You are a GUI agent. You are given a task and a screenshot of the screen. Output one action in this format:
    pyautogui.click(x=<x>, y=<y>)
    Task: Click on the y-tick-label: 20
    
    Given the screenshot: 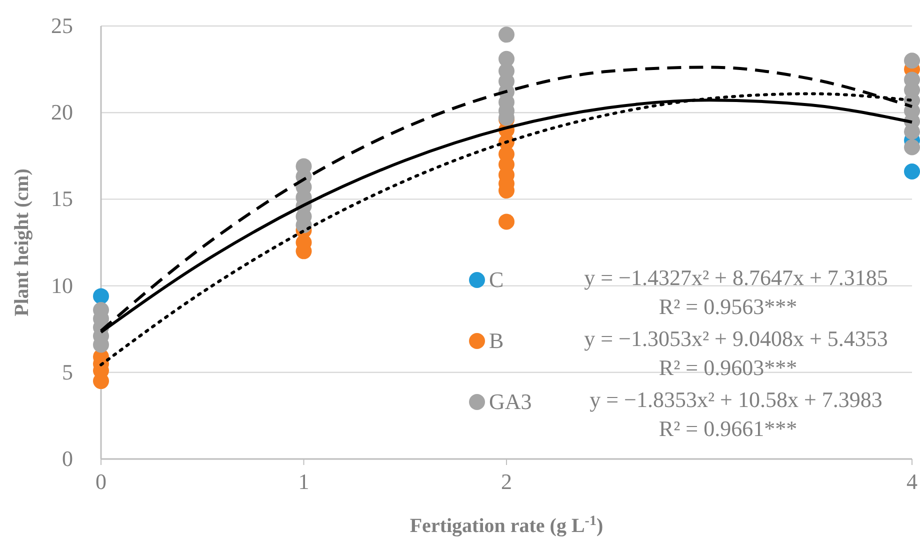 What is the action you would take?
    pyautogui.click(x=62, y=112)
    